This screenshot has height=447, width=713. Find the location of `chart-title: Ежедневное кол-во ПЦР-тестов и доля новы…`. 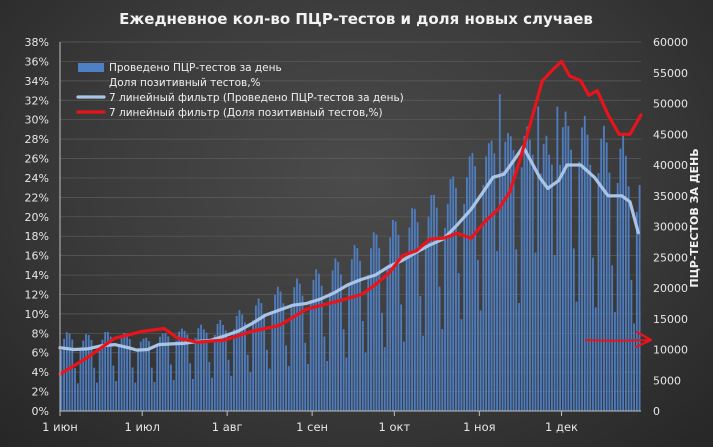

chart-title: Ежедневное кол-во ПЦР-тестов и доля новы… is located at coordinates (356, 19).